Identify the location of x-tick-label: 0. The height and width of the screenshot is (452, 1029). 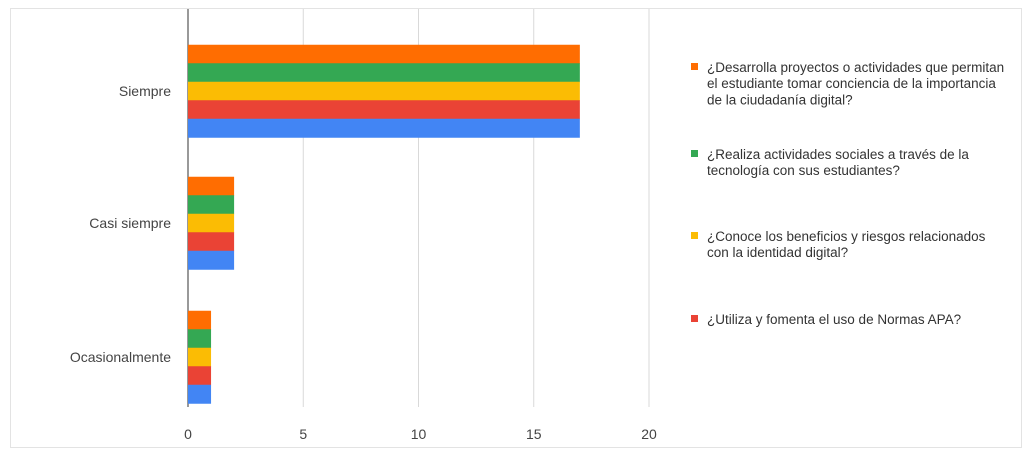
(188, 434).